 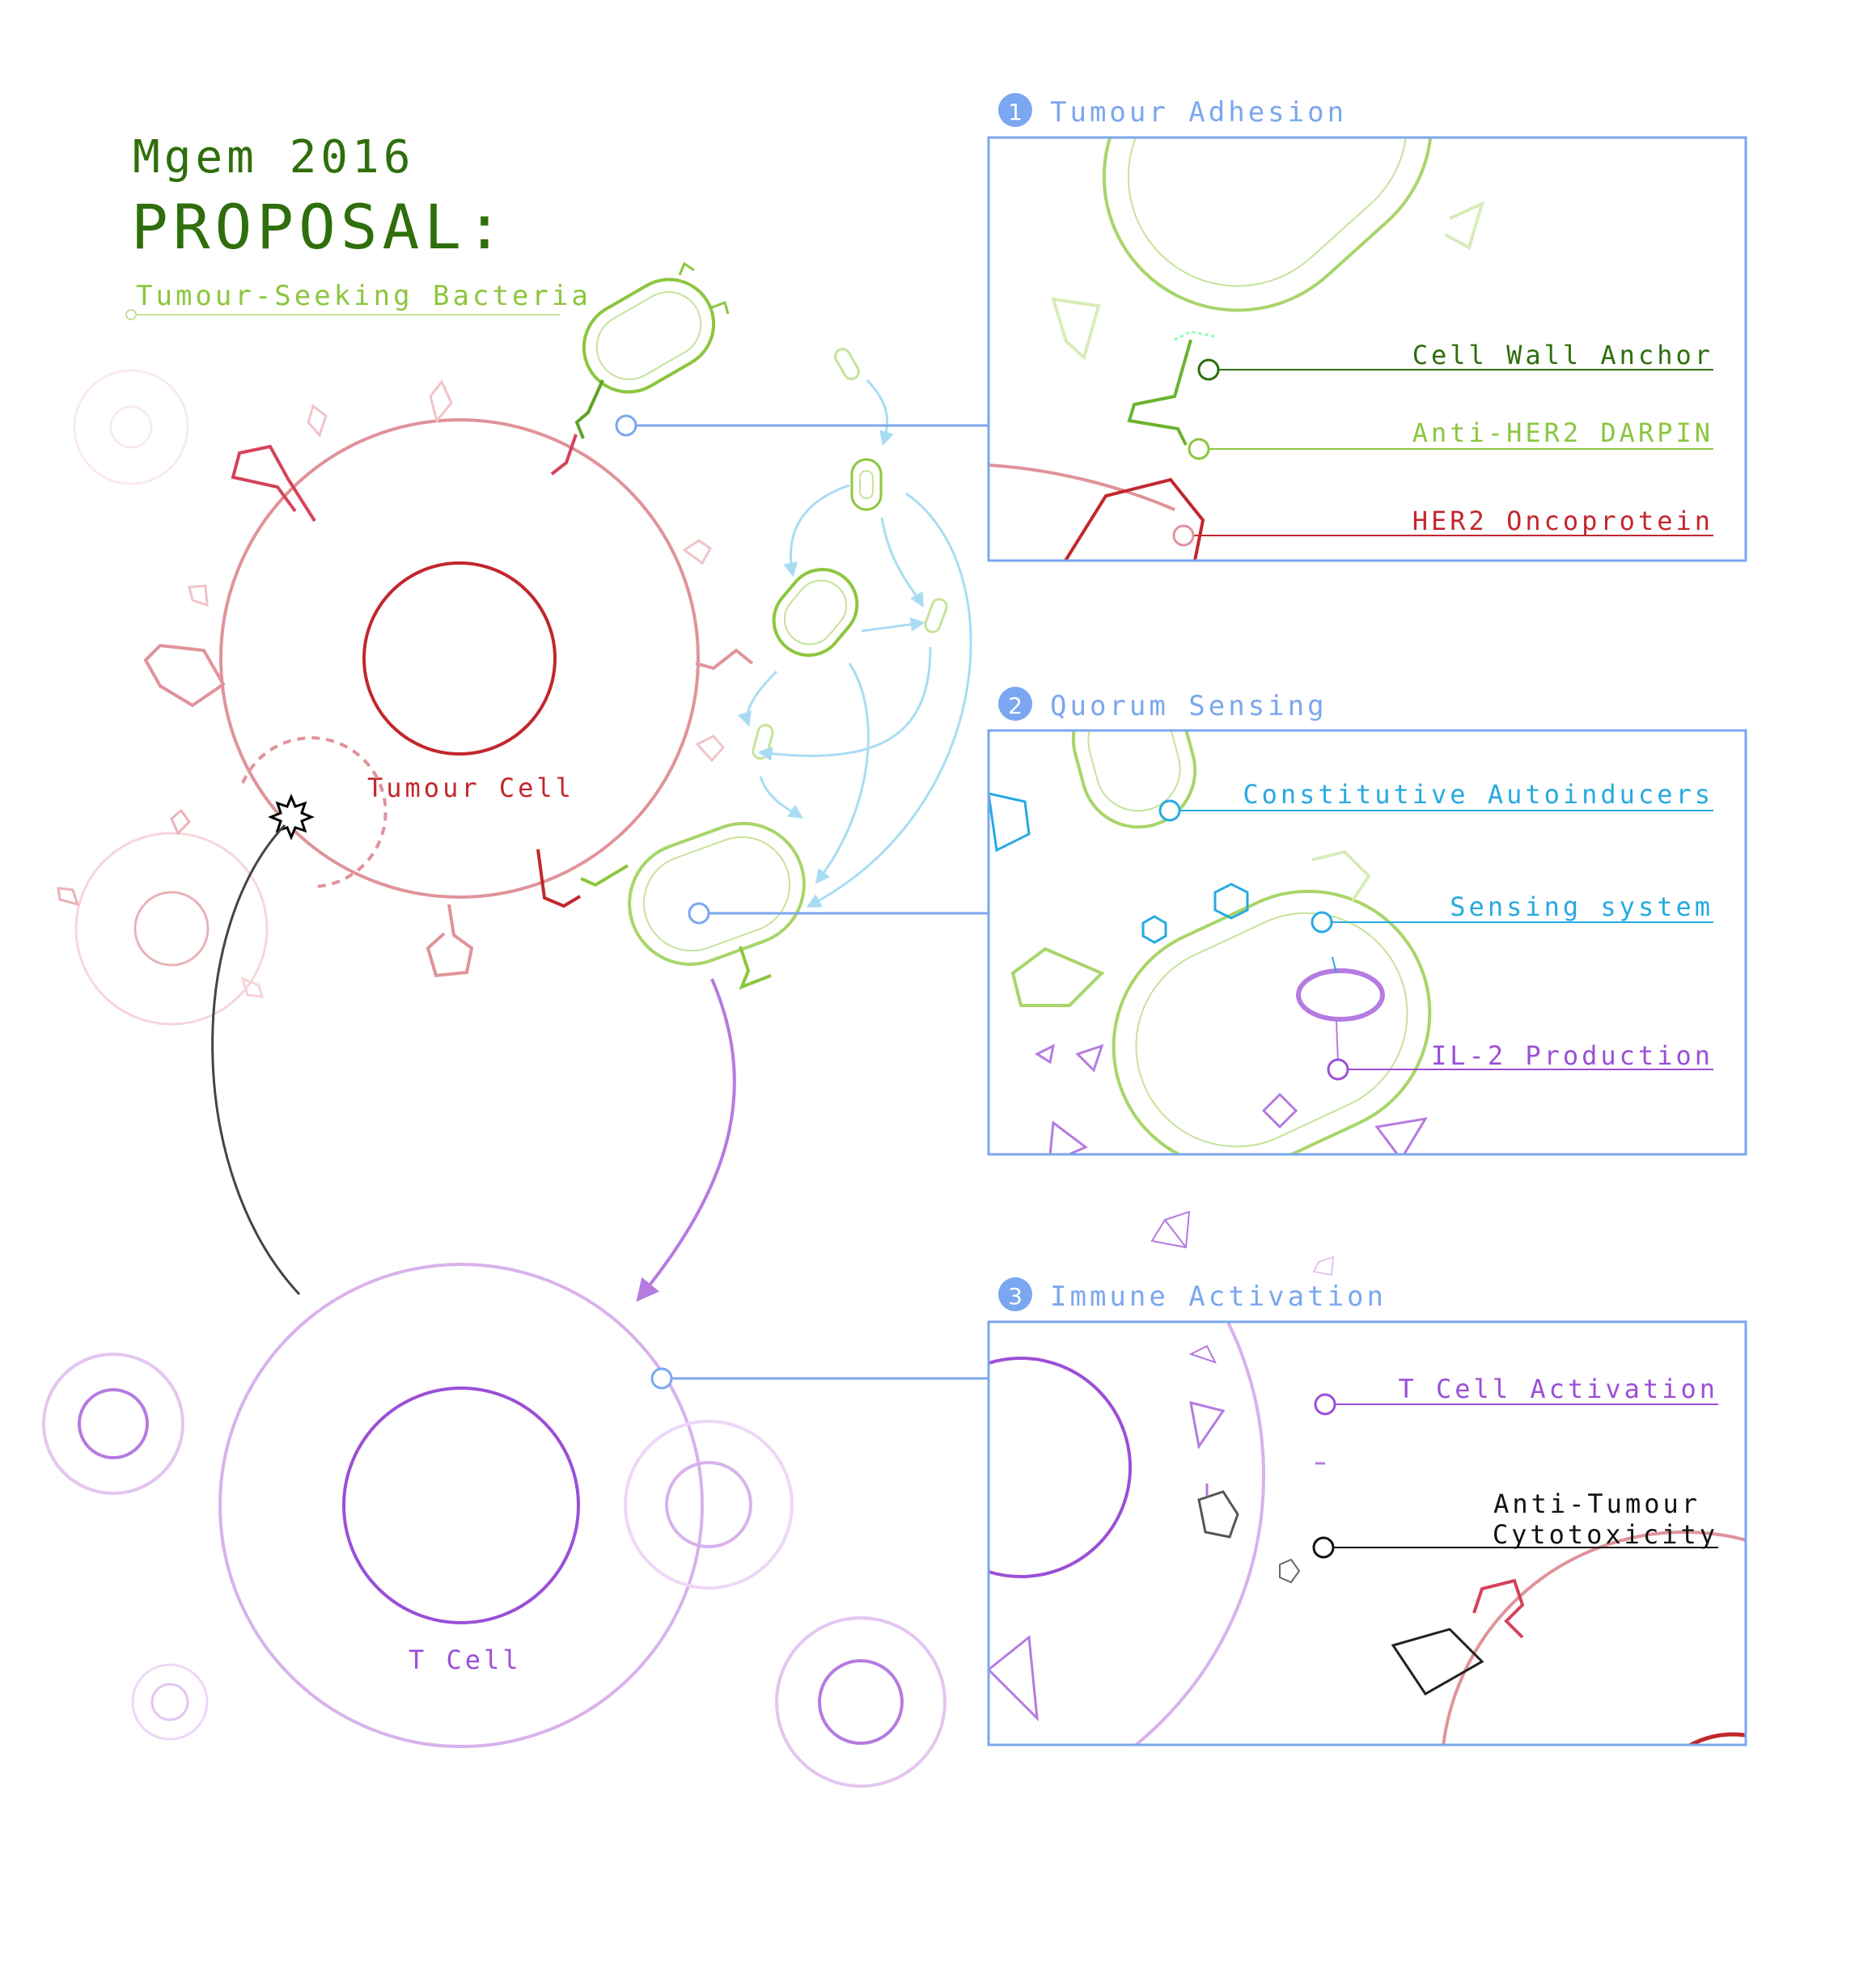 What do you see at coordinates (449, 678) in the screenshot?
I see `tumour-cell` at bounding box center [449, 678].